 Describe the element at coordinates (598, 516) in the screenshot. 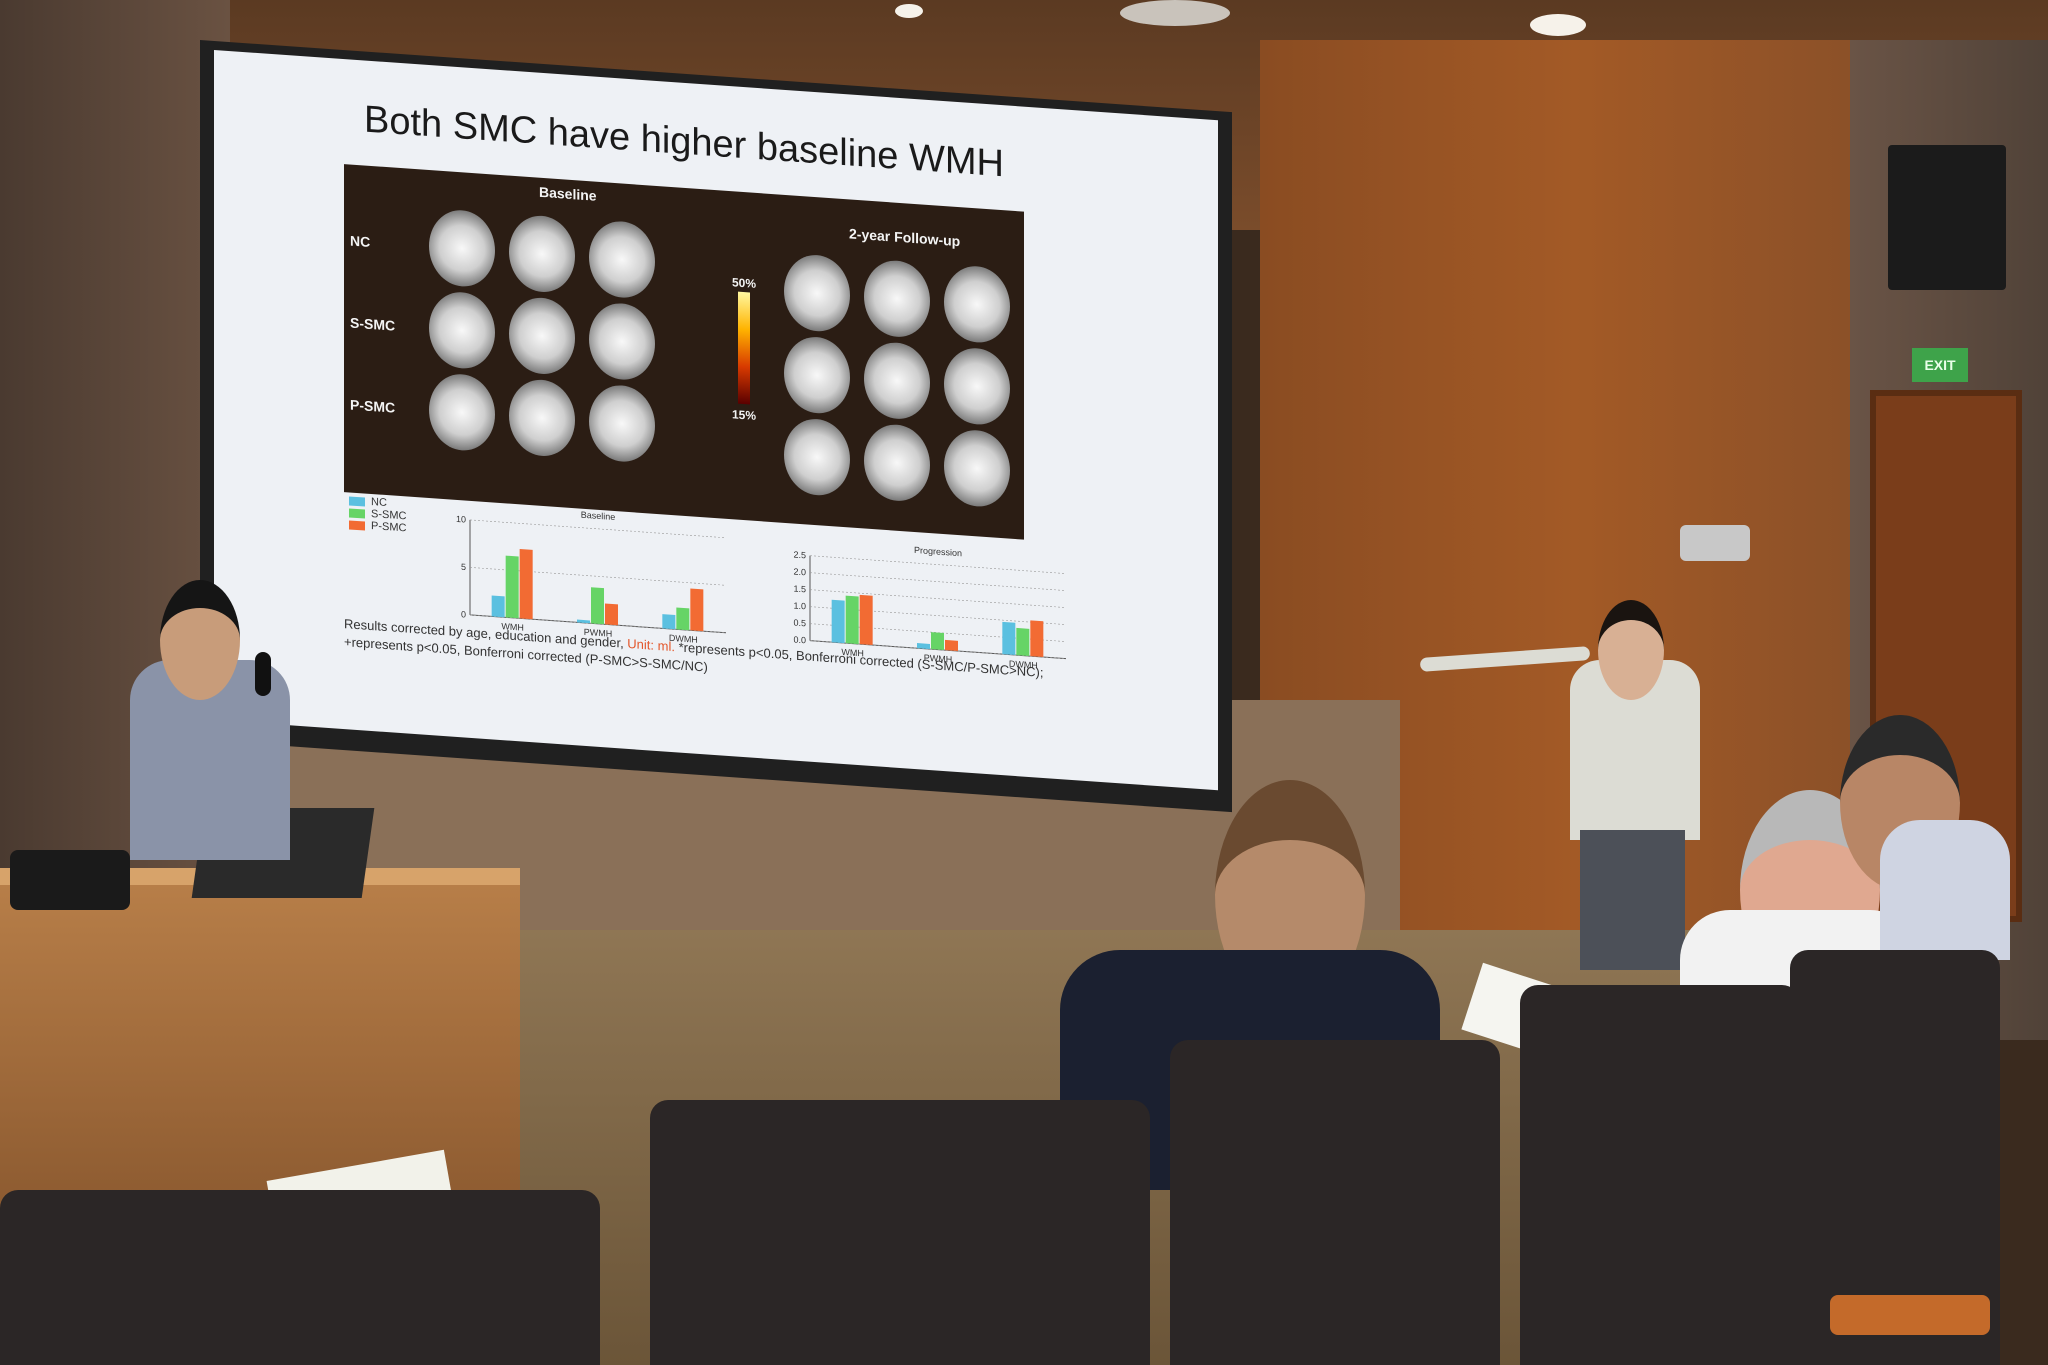

I see `chart-title: Baseline` at that location.